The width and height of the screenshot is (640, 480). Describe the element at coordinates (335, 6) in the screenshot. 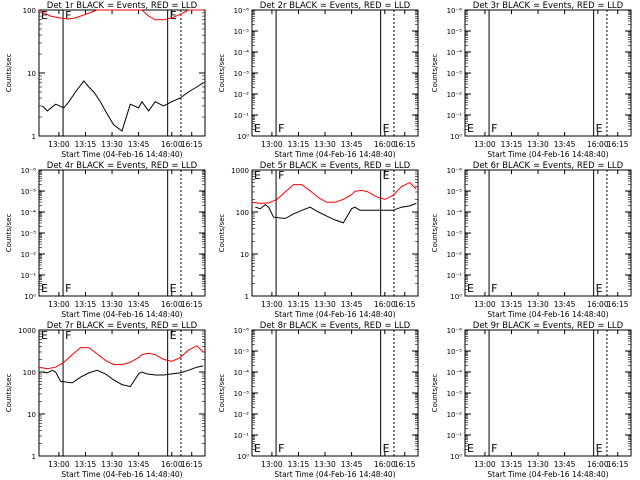

I see `panel-title: Det 2r BLACK = Events, RED = LLD` at that location.